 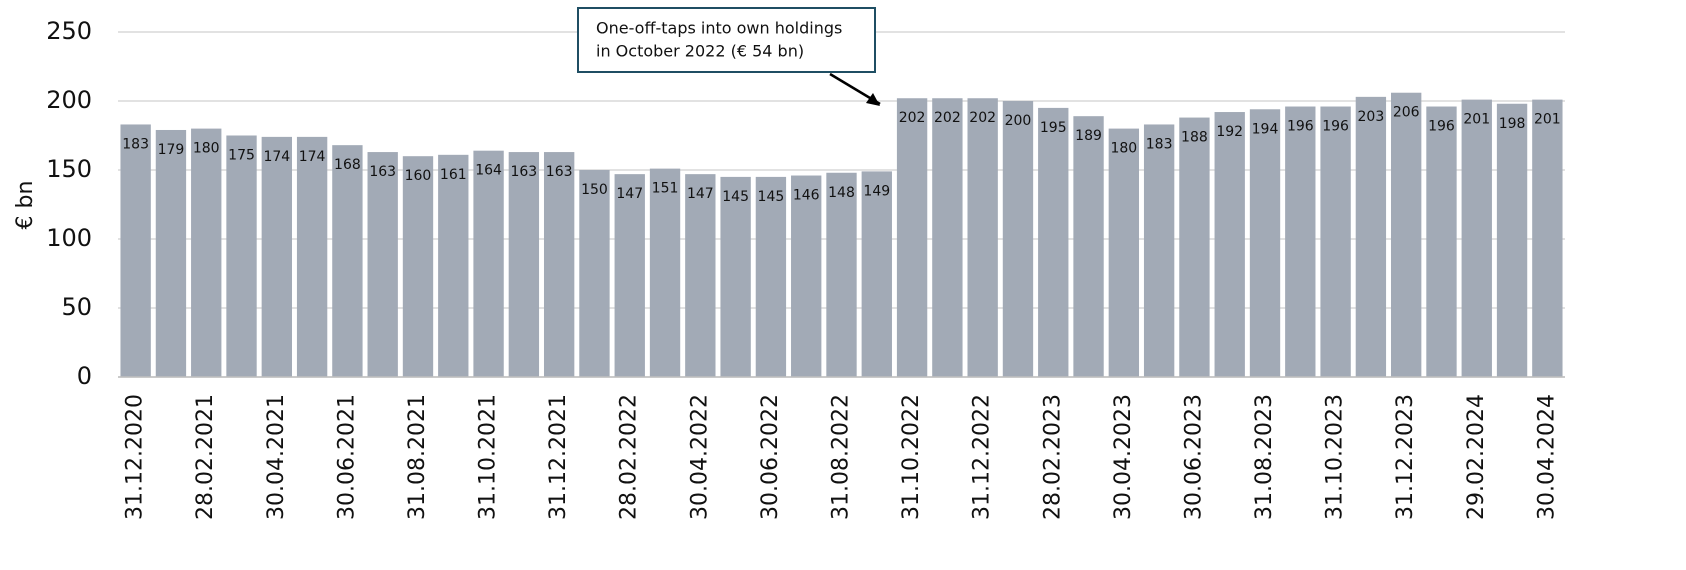 I want to click on x-tick-label: 30.04.2022, so click(x=699, y=457).